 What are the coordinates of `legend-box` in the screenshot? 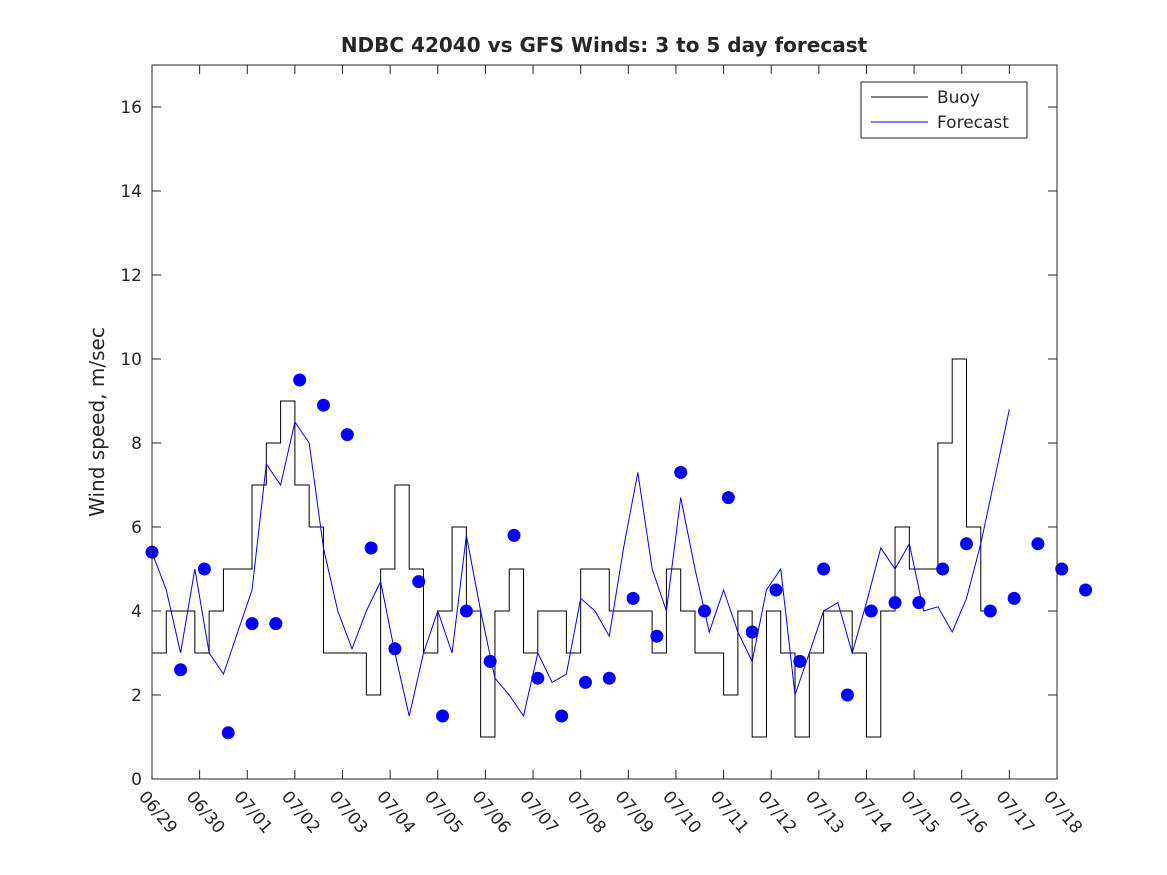 It's located at (944, 110).